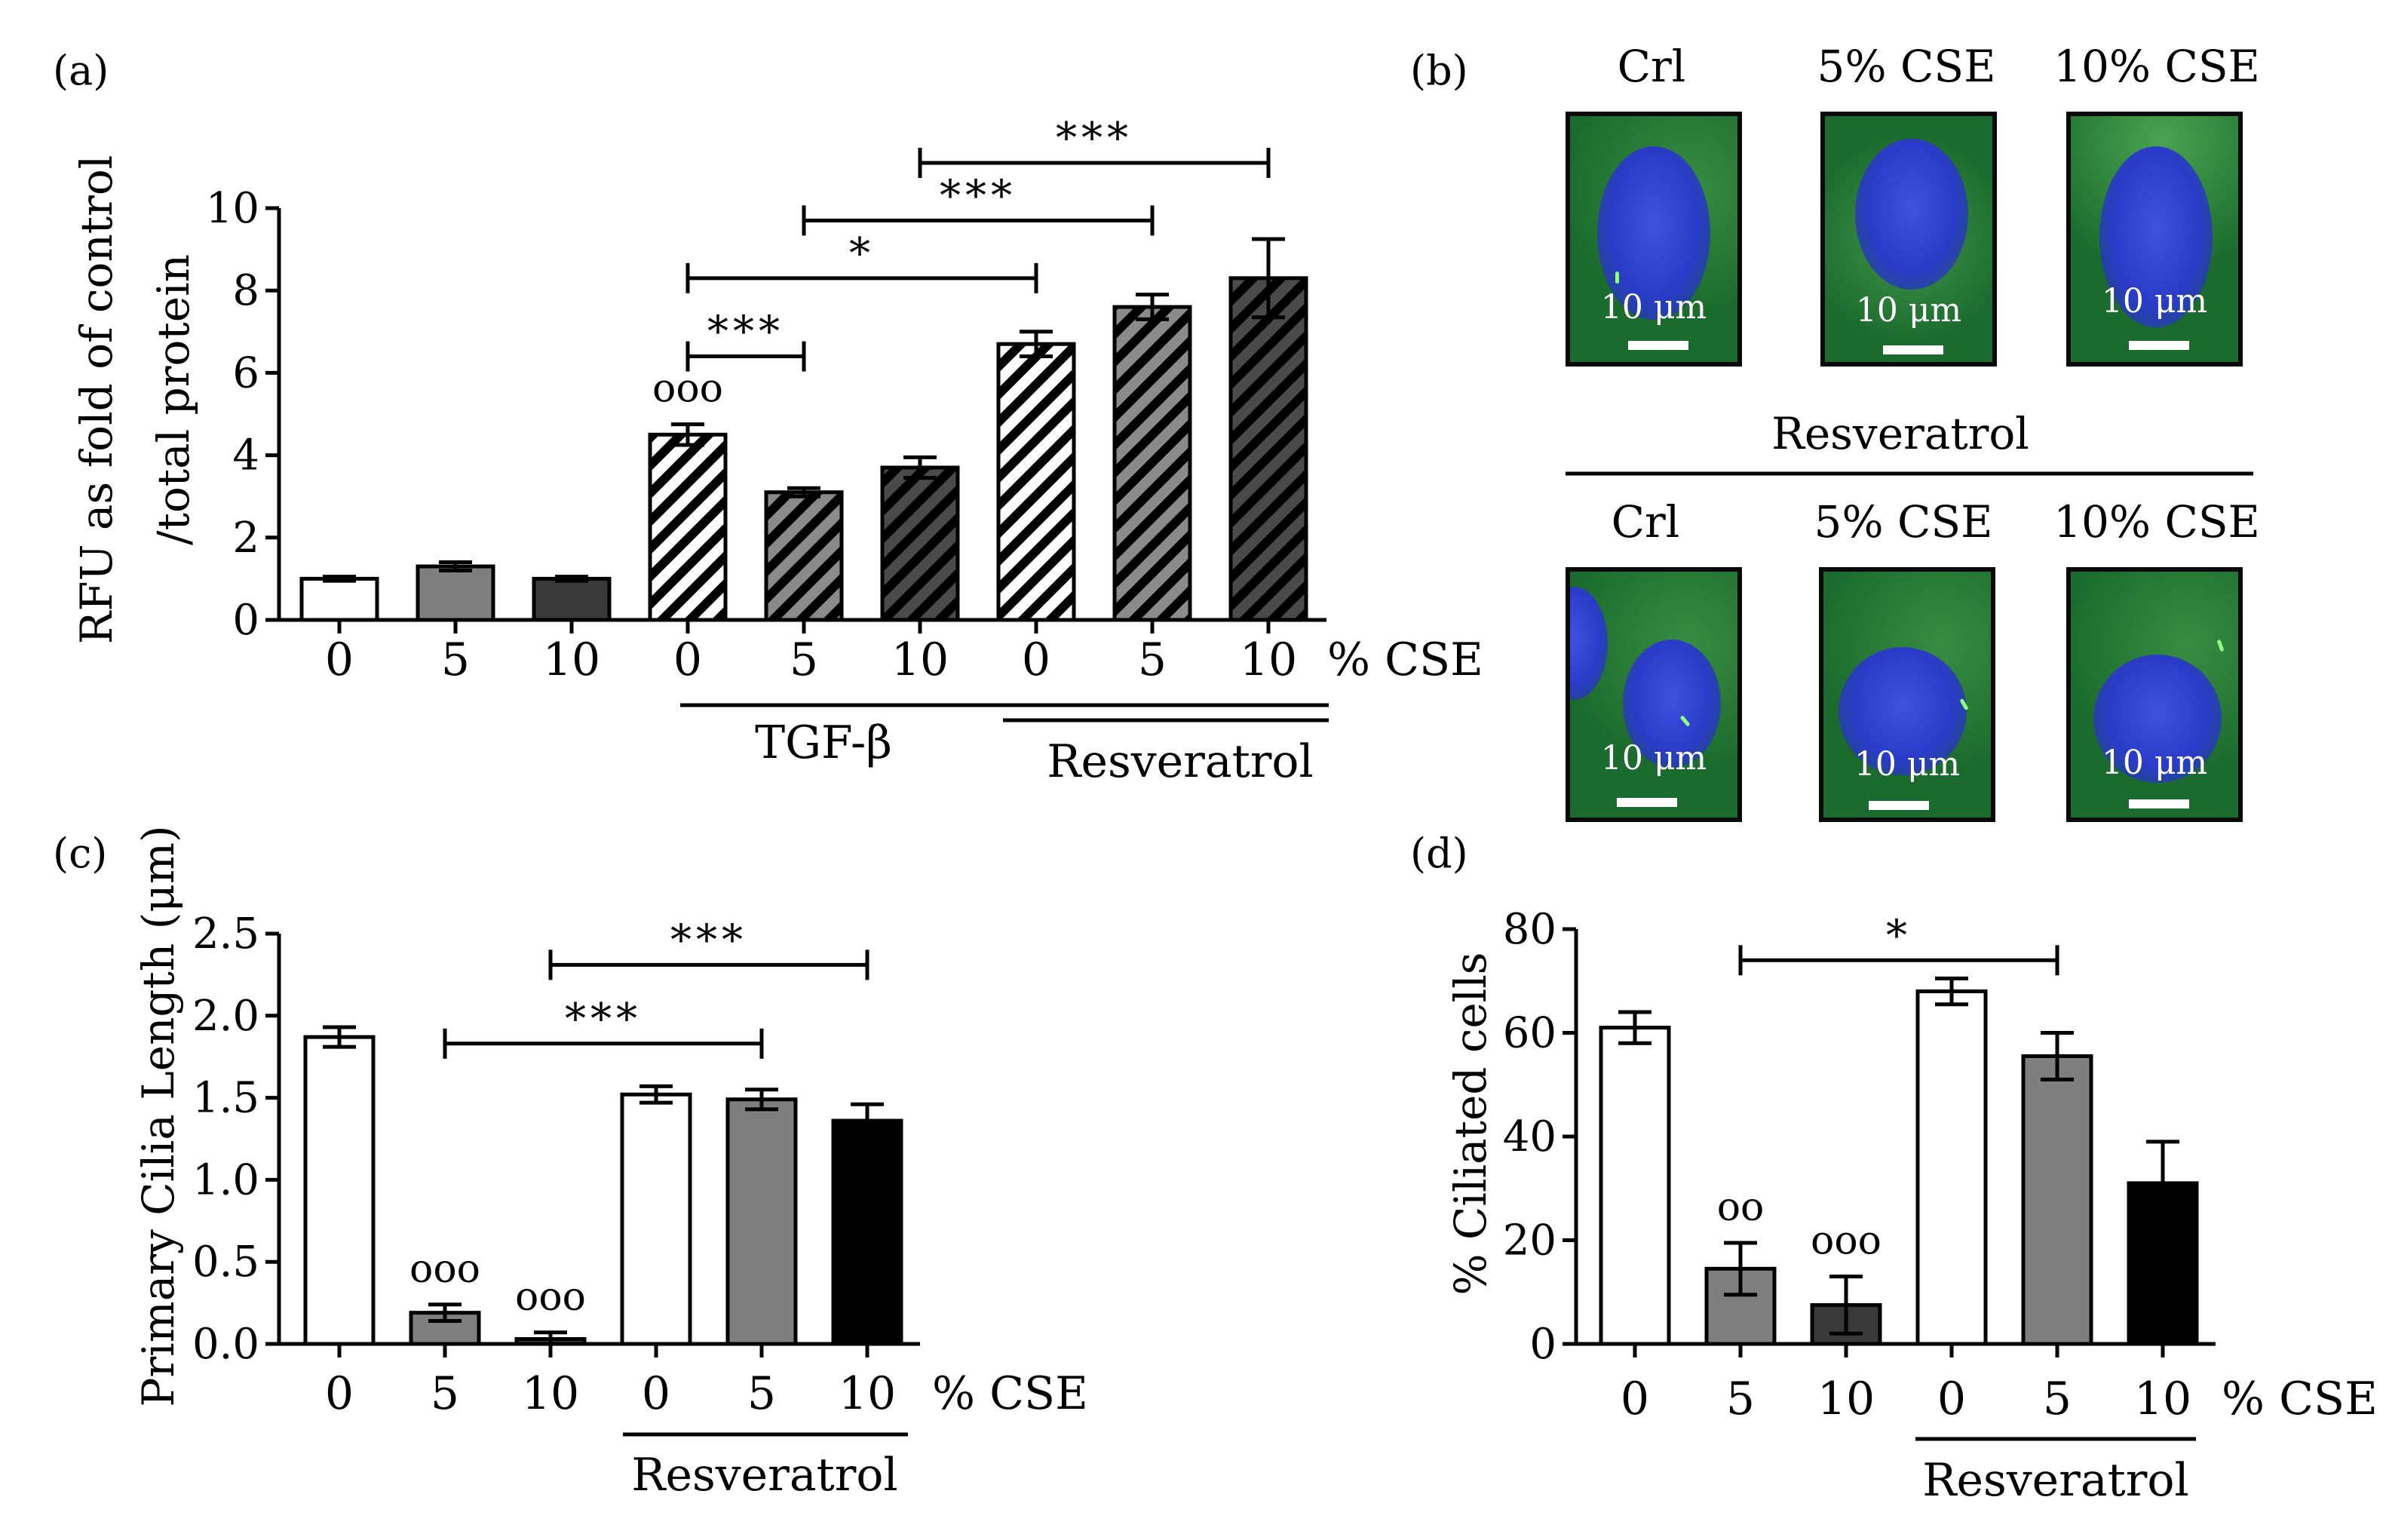 This screenshot has height=1540, width=2386. Describe the element at coordinates (80, 853) in the screenshot. I see `panel-letter-c: (c)` at that location.